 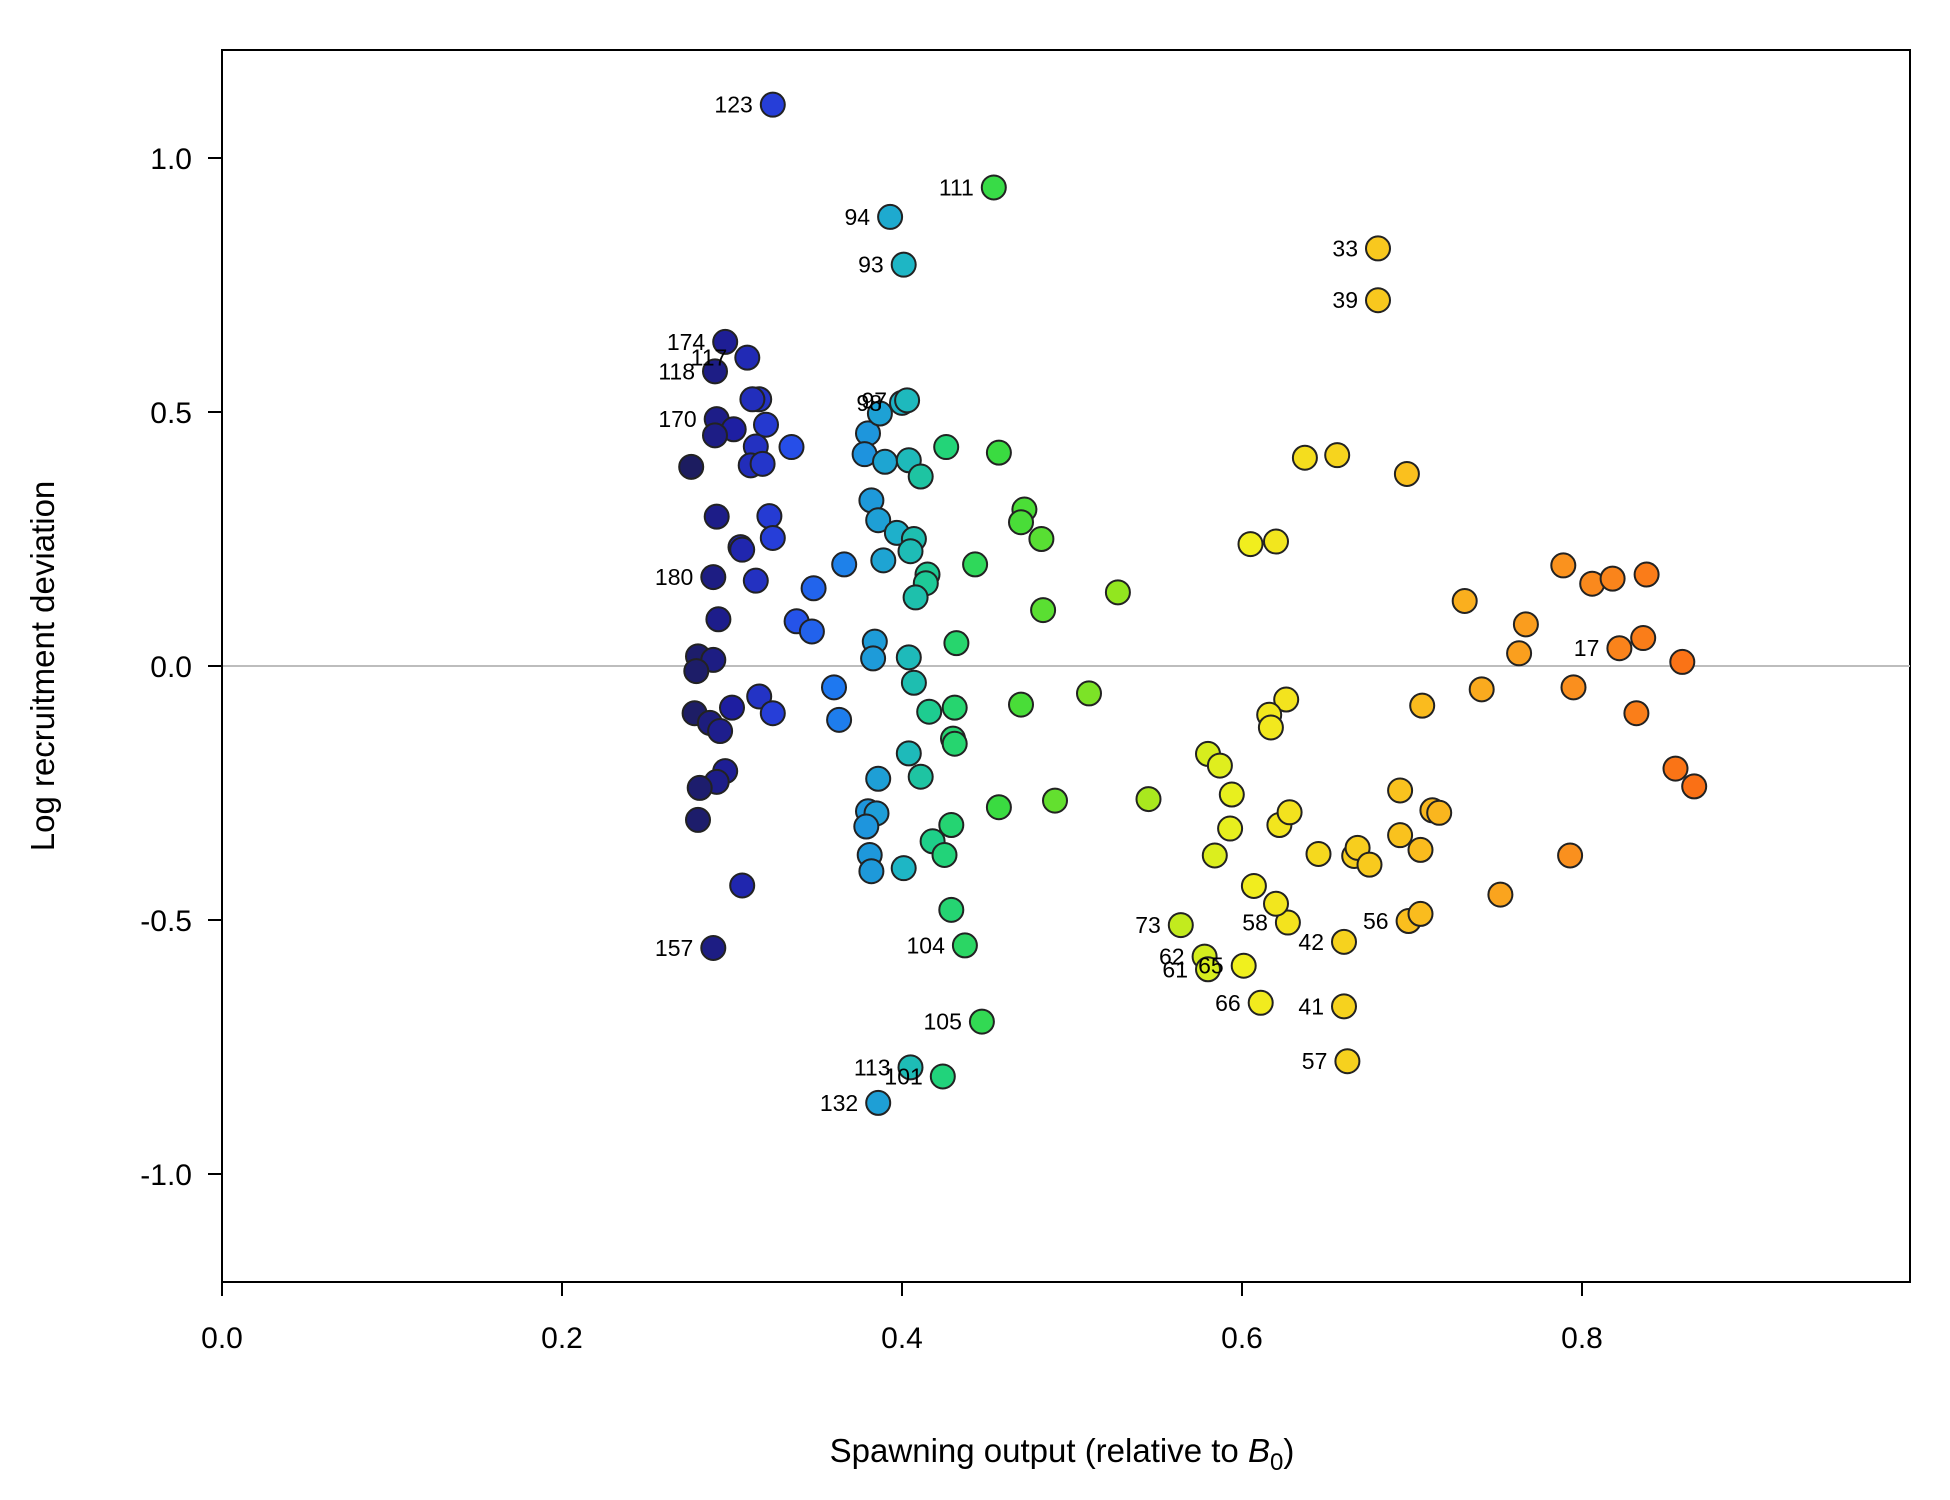 What do you see at coordinates (1228, 1003) in the screenshot?
I see `point-label: 66` at bounding box center [1228, 1003].